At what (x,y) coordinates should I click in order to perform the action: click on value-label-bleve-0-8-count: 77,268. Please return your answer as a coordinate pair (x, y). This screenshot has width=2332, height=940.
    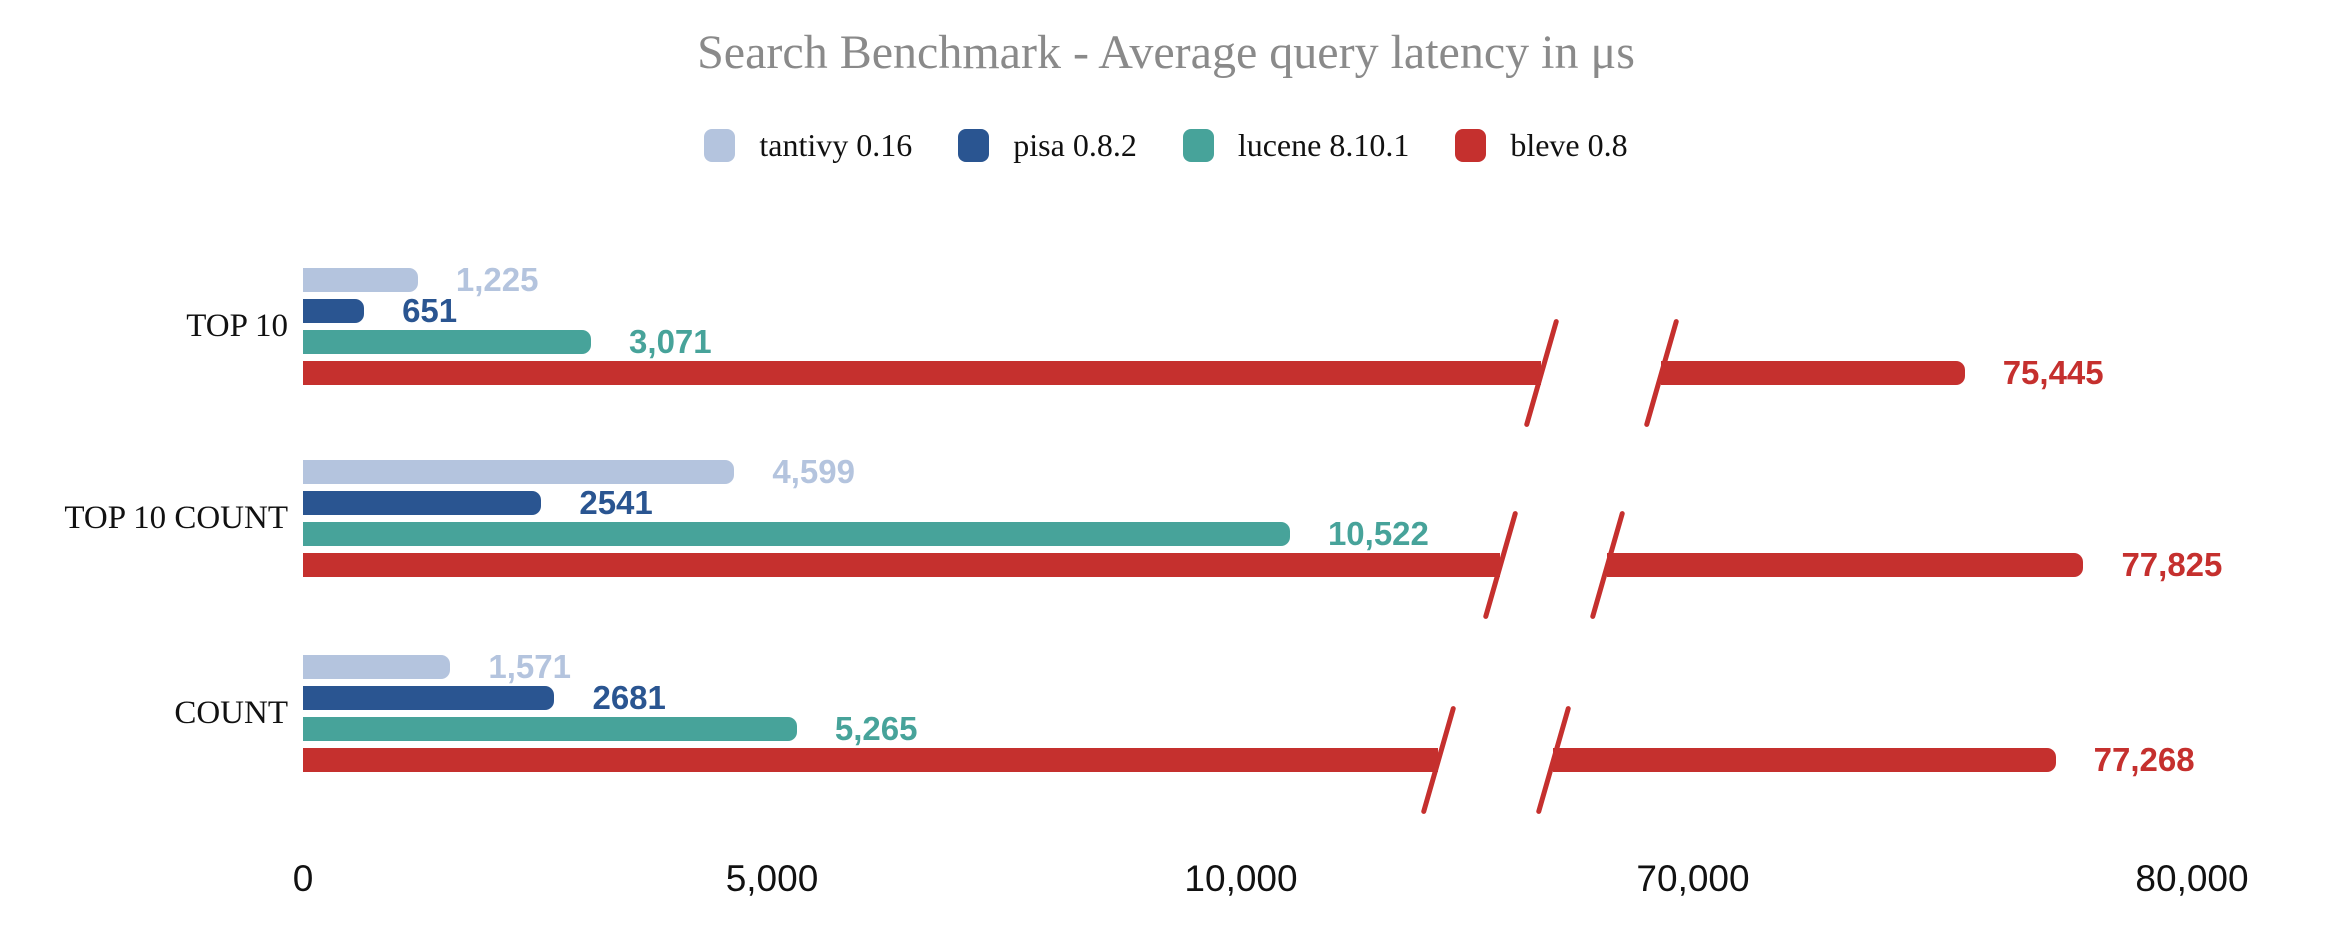
    Looking at the image, I should click on (2144, 759).